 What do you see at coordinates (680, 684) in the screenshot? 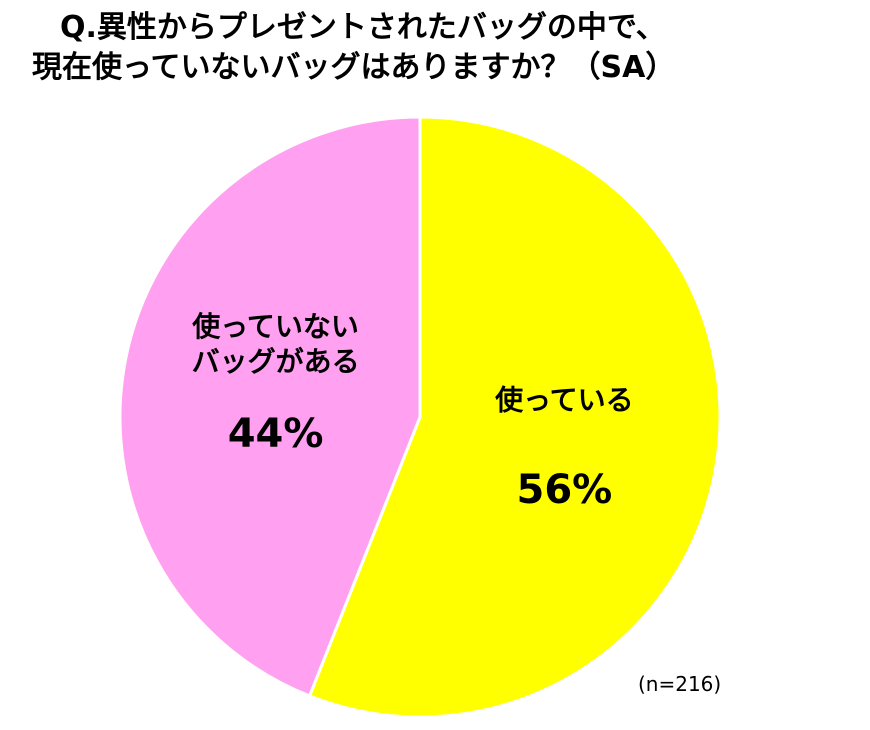
I see `annotation: (n=216)` at bounding box center [680, 684].